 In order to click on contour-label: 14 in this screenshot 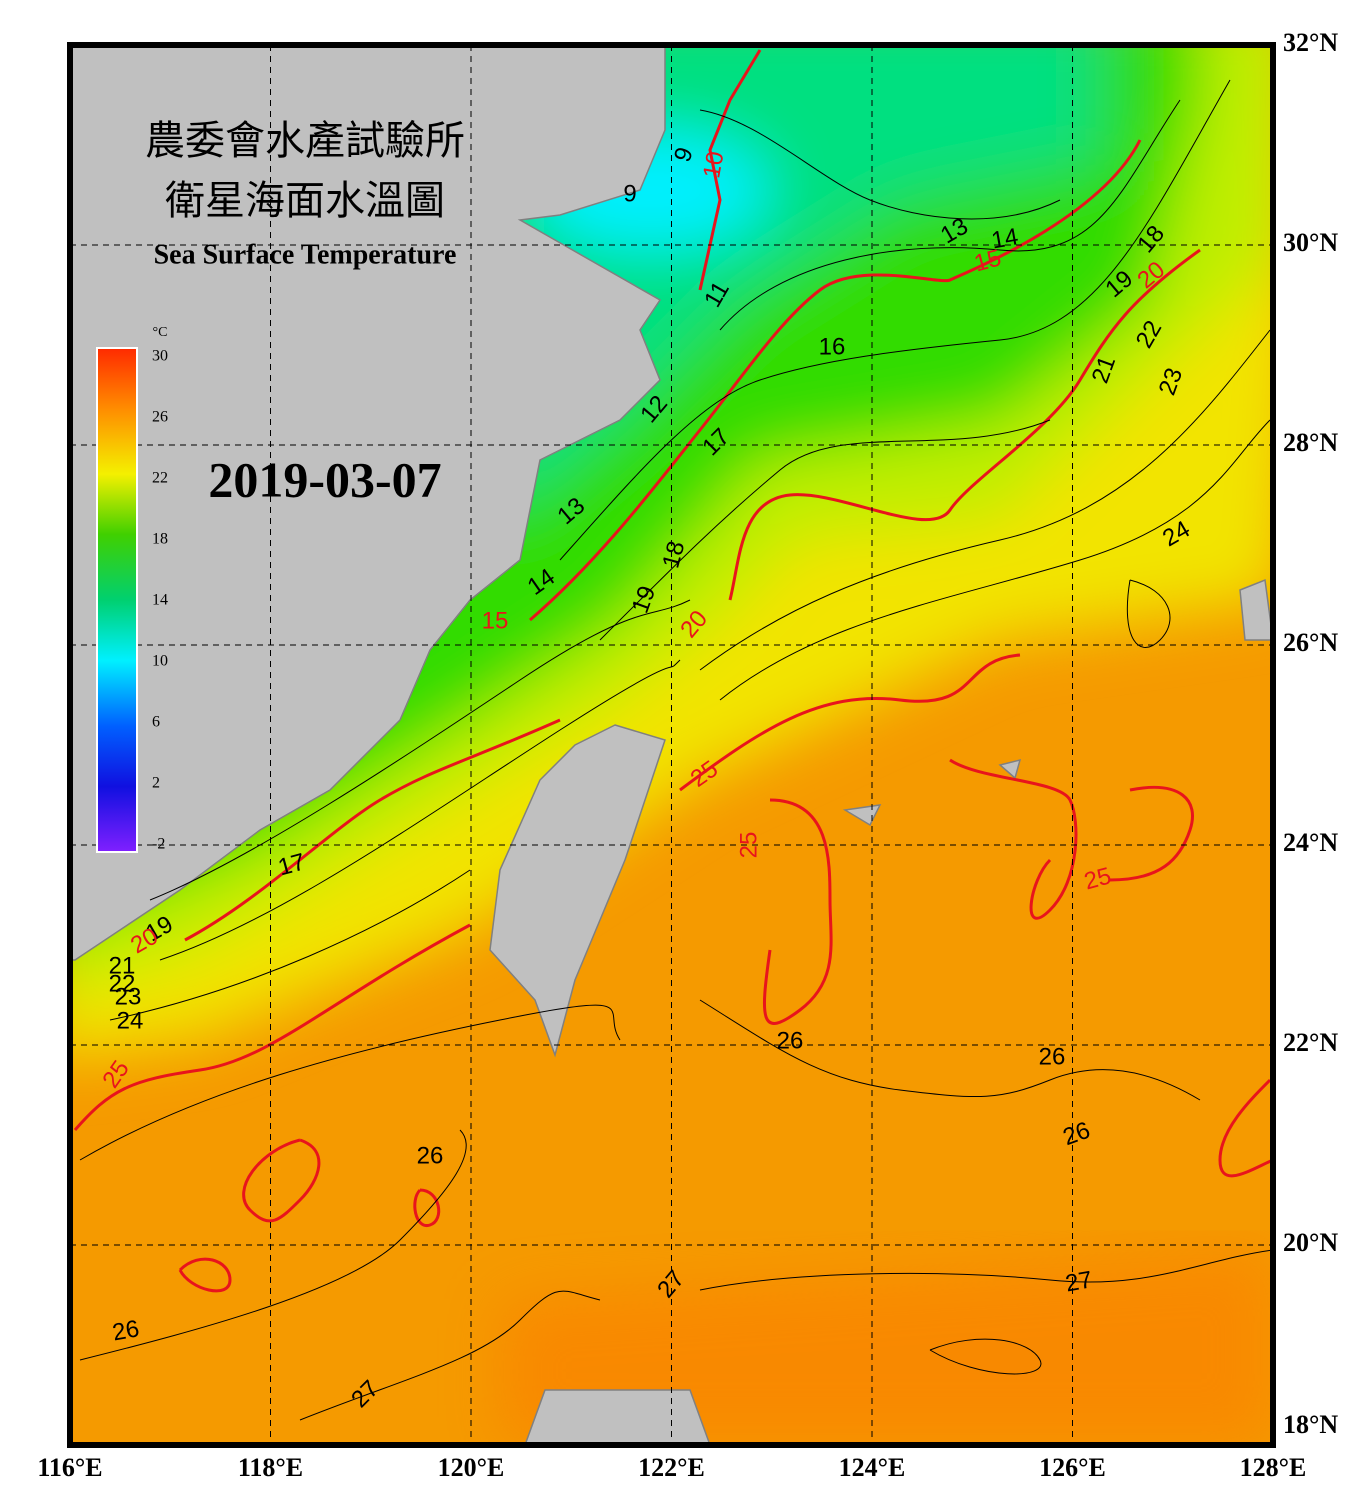, I will do `click(1004, 238)`.